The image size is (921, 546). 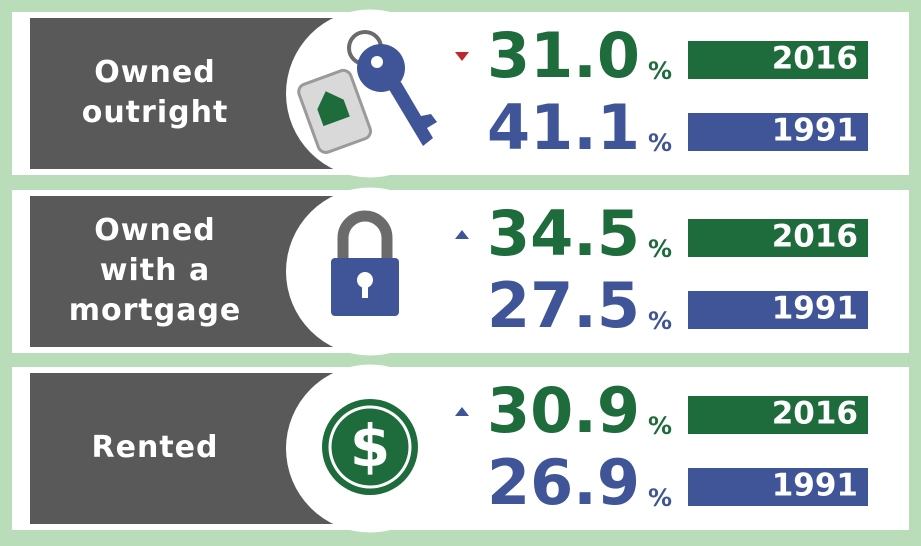 What do you see at coordinates (367, 92) in the screenshot?
I see `keys-icon` at bounding box center [367, 92].